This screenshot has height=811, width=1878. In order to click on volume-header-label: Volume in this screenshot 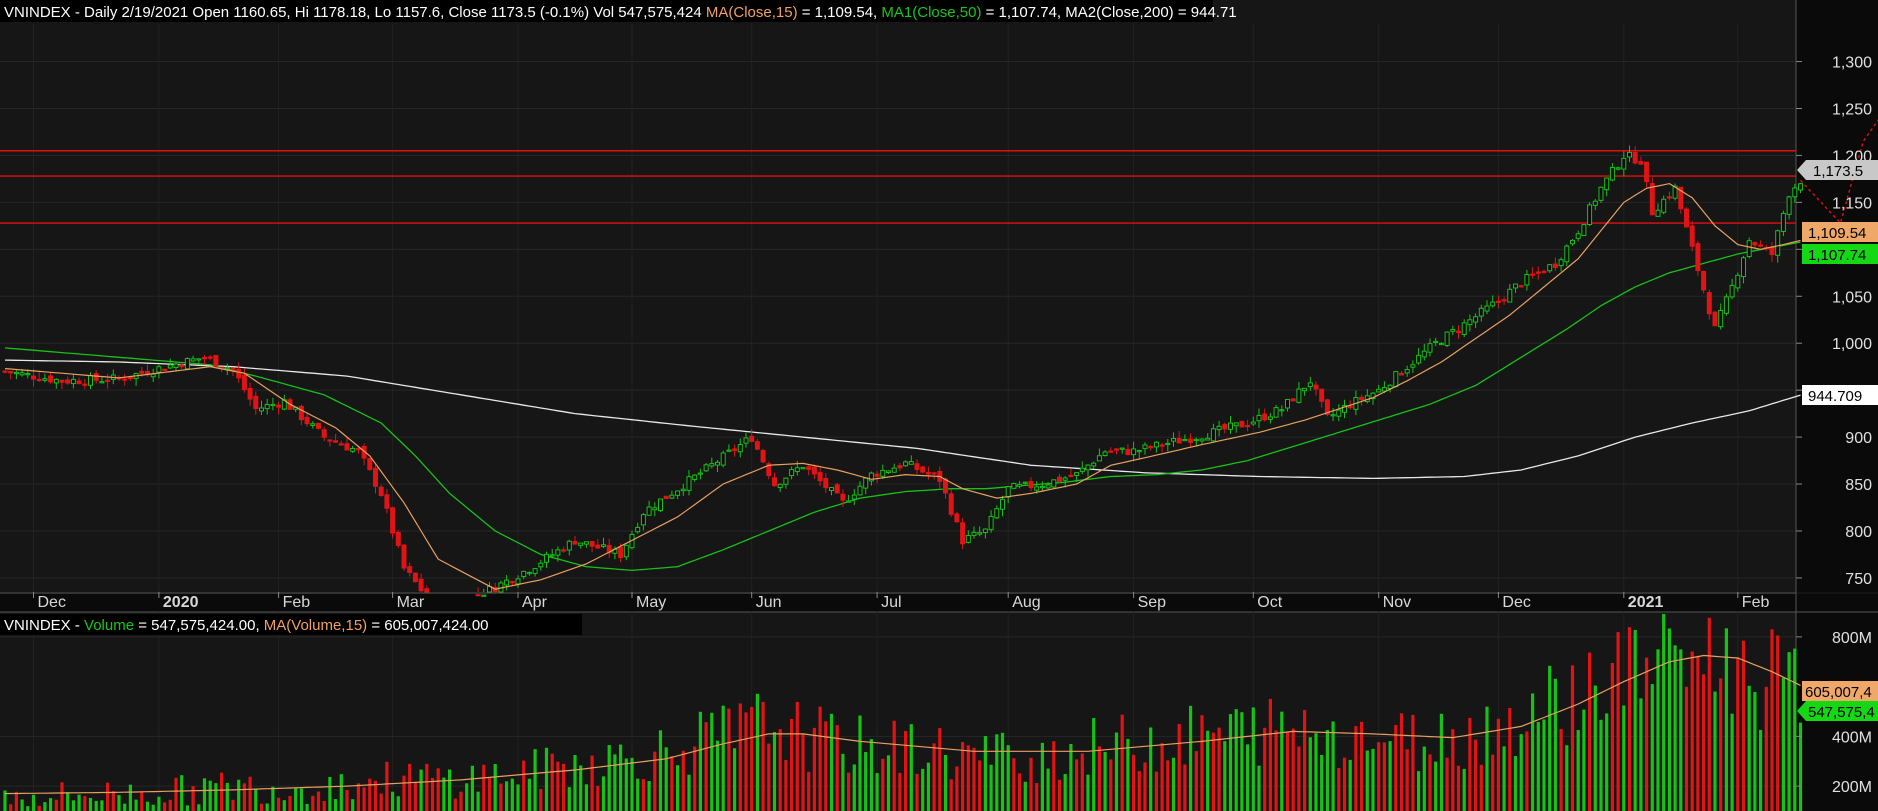, I will do `click(109, 625)`.